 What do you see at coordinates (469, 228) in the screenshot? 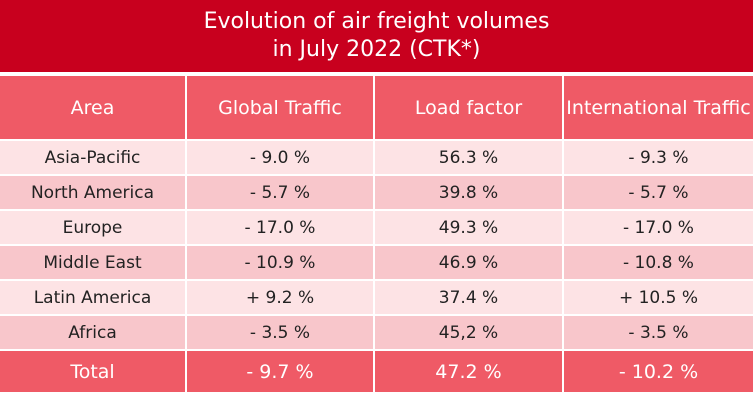
I see `cell-load-factor: 49.3 %` at bounding box center [469, 228].